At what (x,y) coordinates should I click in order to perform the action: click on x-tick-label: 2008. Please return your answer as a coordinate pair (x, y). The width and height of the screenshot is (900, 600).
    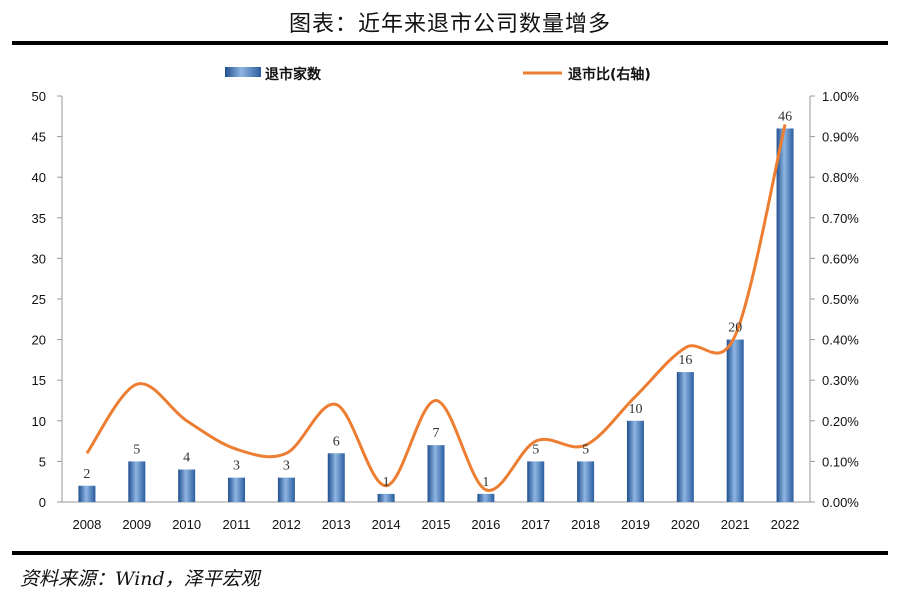
    Looking at the image, I should click on (86, 524).